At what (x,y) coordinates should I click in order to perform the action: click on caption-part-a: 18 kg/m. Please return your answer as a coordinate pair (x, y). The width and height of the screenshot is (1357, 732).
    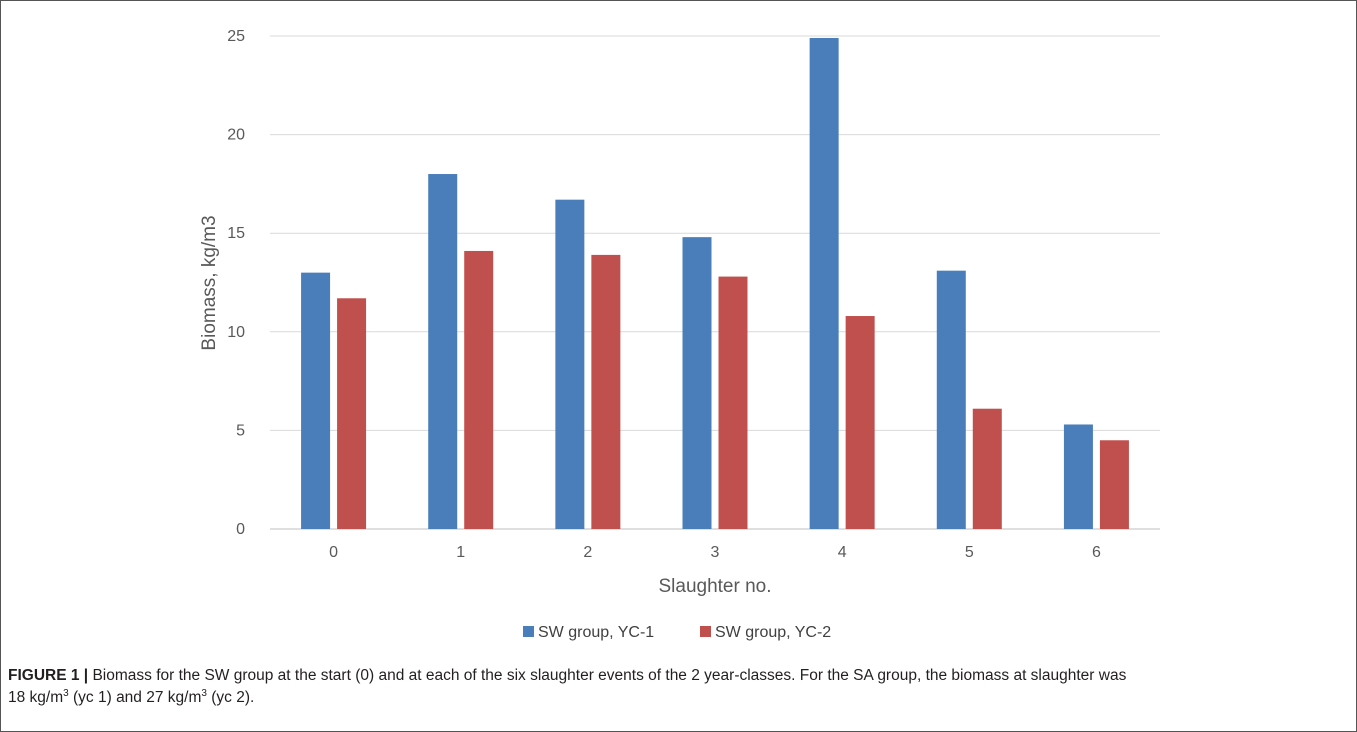
    Looking at the image, I should click on (36, 697).